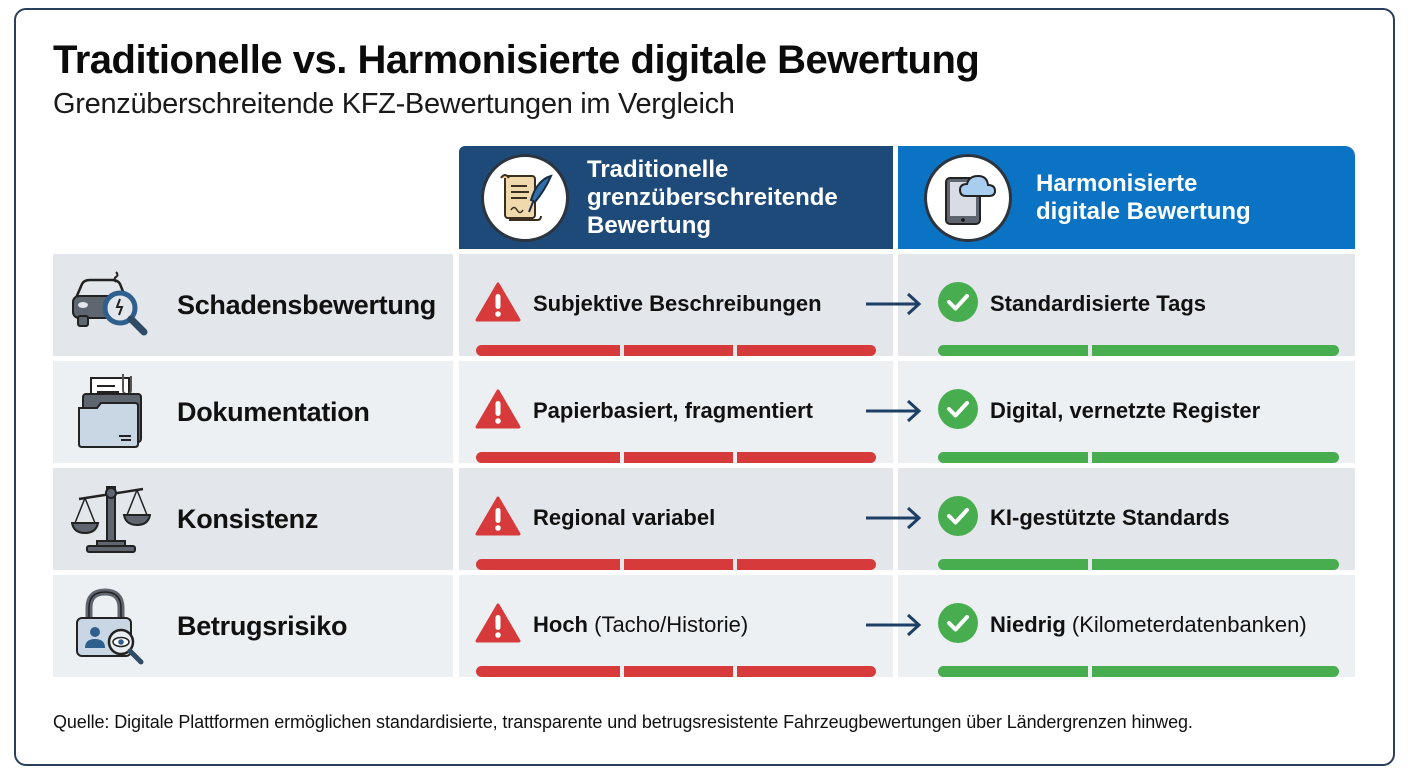 The width and height of the screenshot is (1408, 768). I want to click on row-label-cell: Schadensbewertung, so click(253, 305).